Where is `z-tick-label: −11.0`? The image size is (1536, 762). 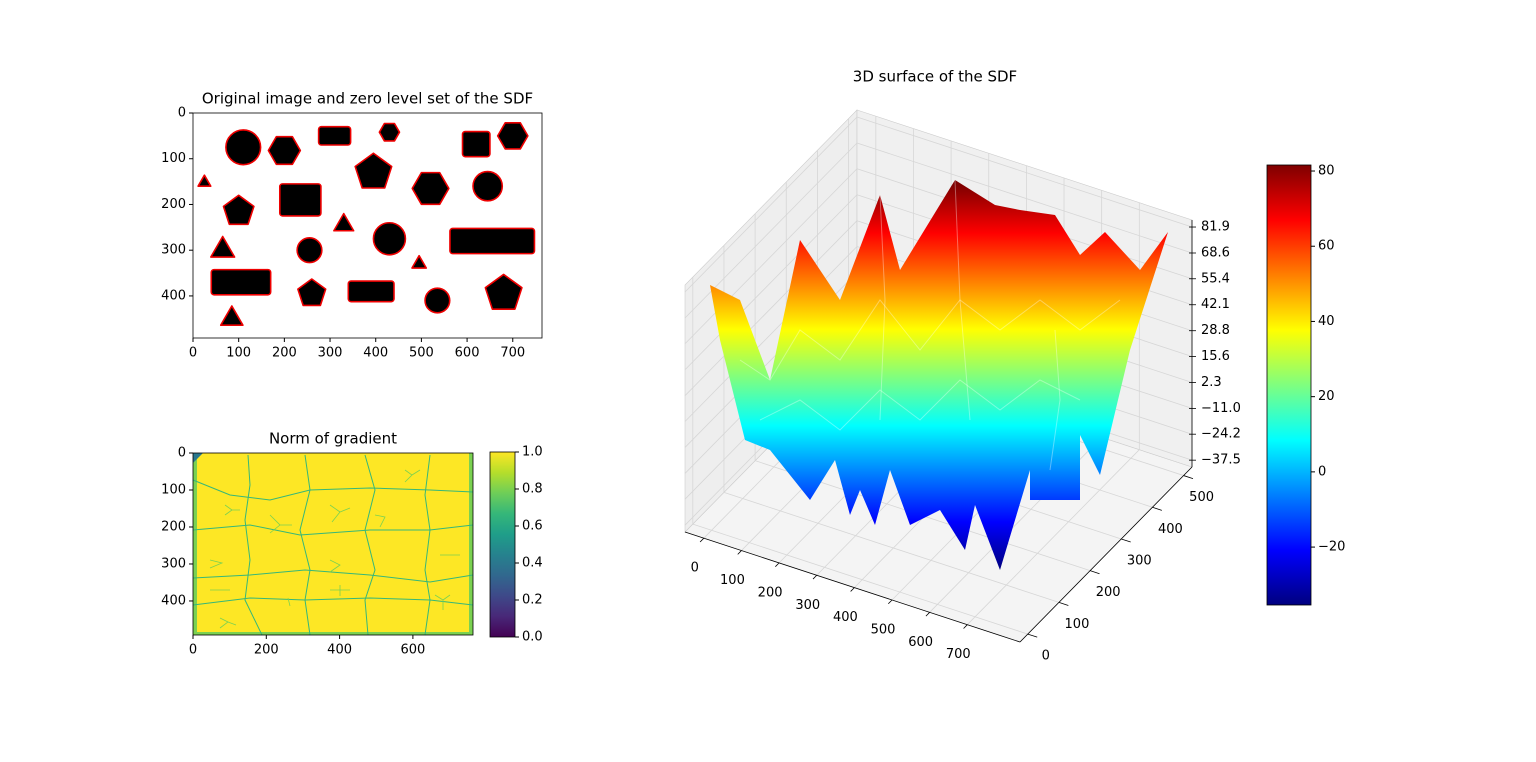
z-tick-label: −11.0 is located at coordinates (1221, 408).